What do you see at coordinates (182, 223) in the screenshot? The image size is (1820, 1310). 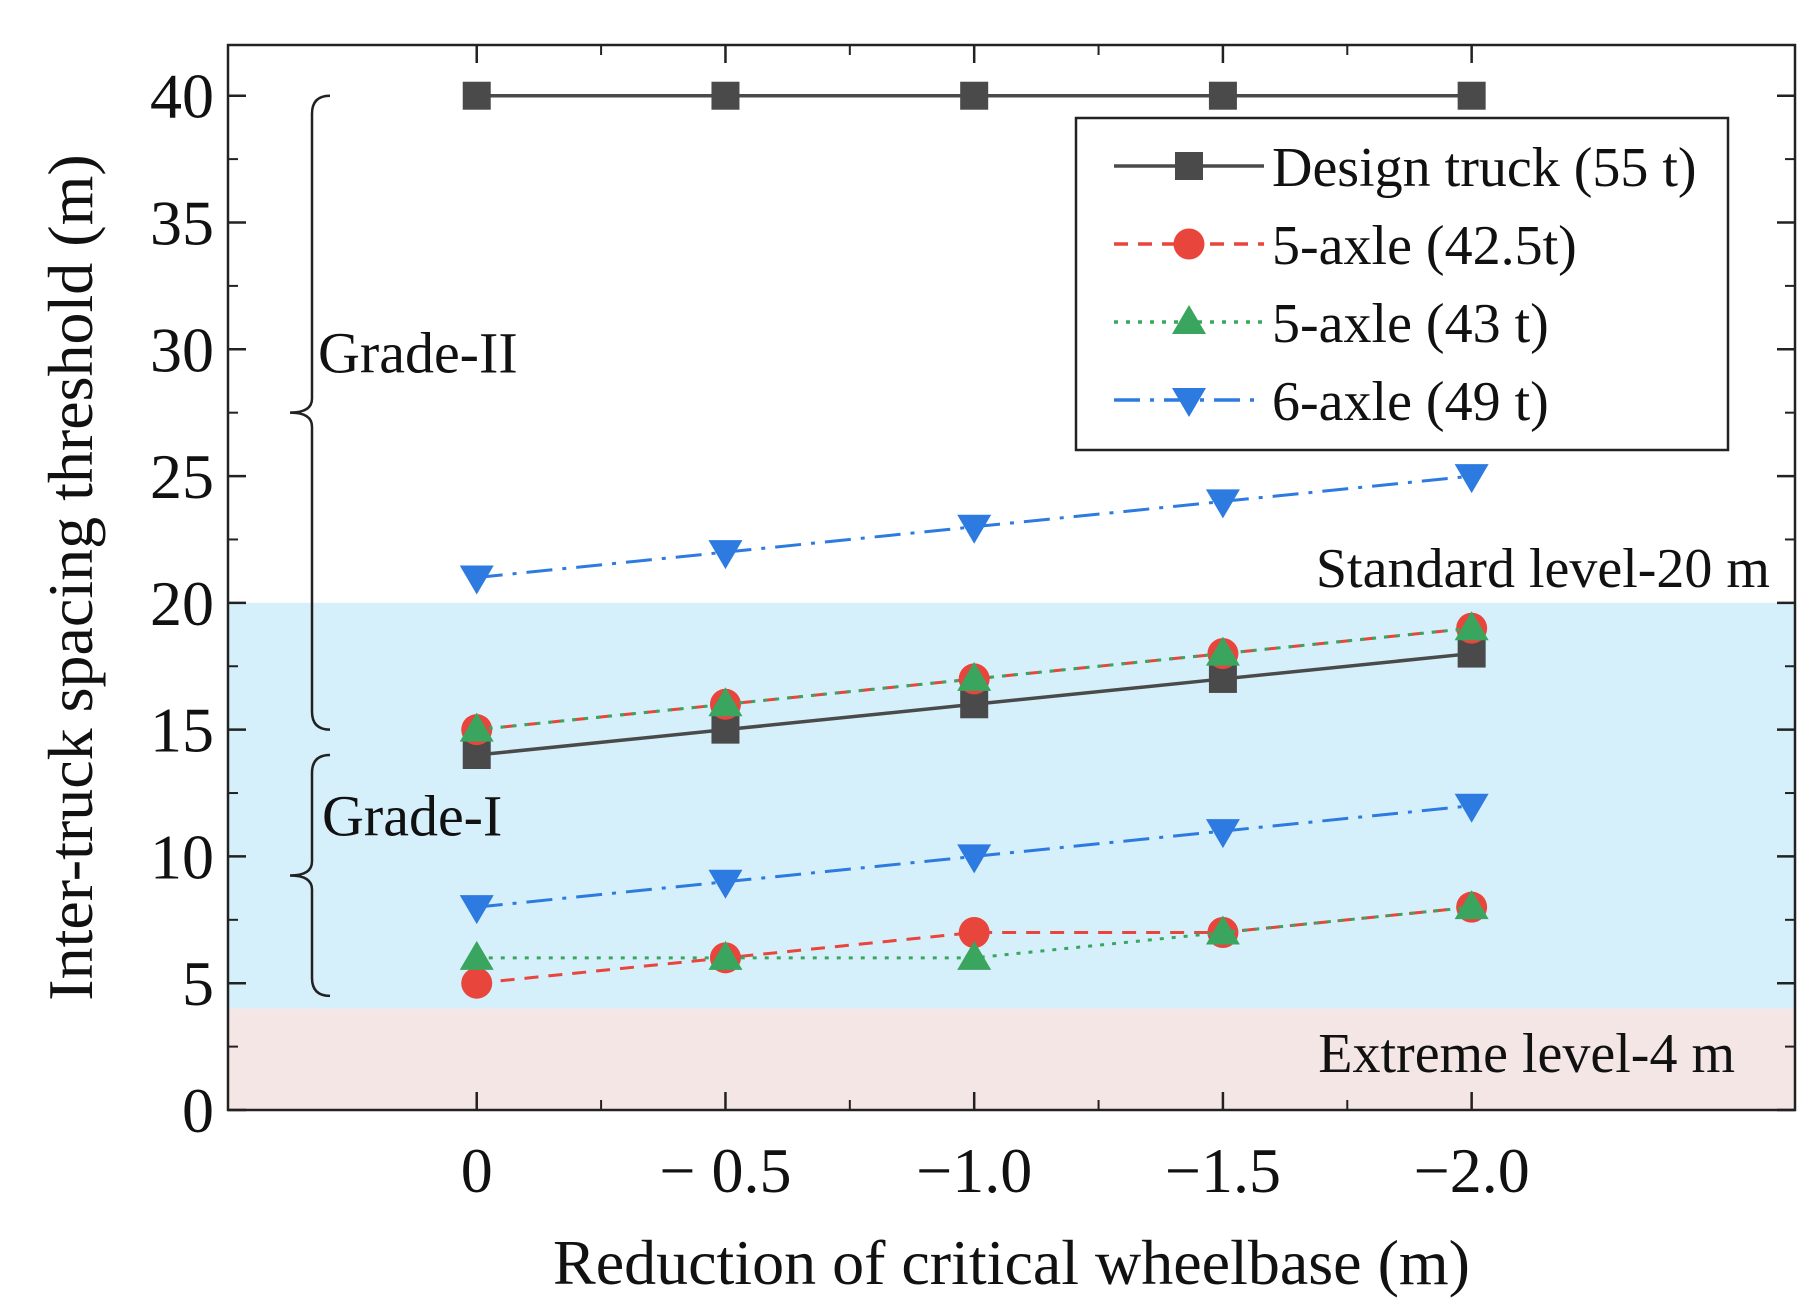 I see `y-tick-label: 35` at bounding box center [182, 223].